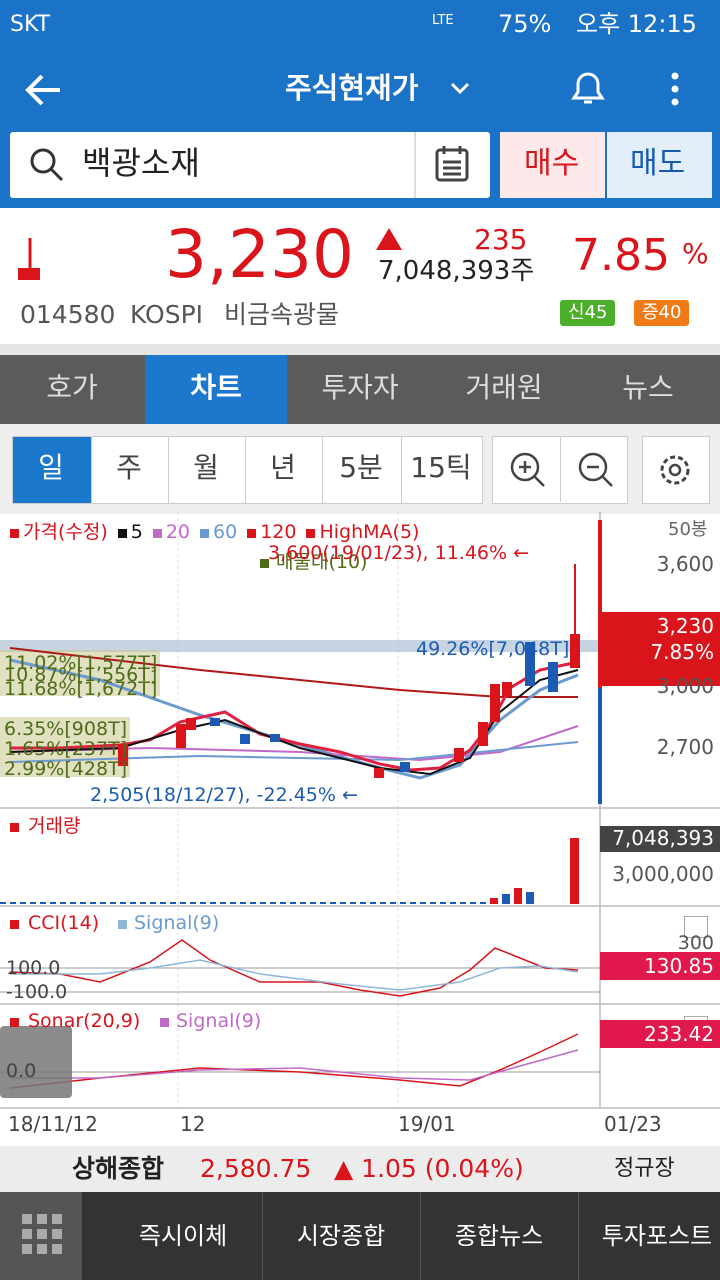 This screenshot has height=1280, width=720. What do you see at coordinates (528, 470) in the screenshot?
I see `zoom-in` at bounding box center [528, 470].